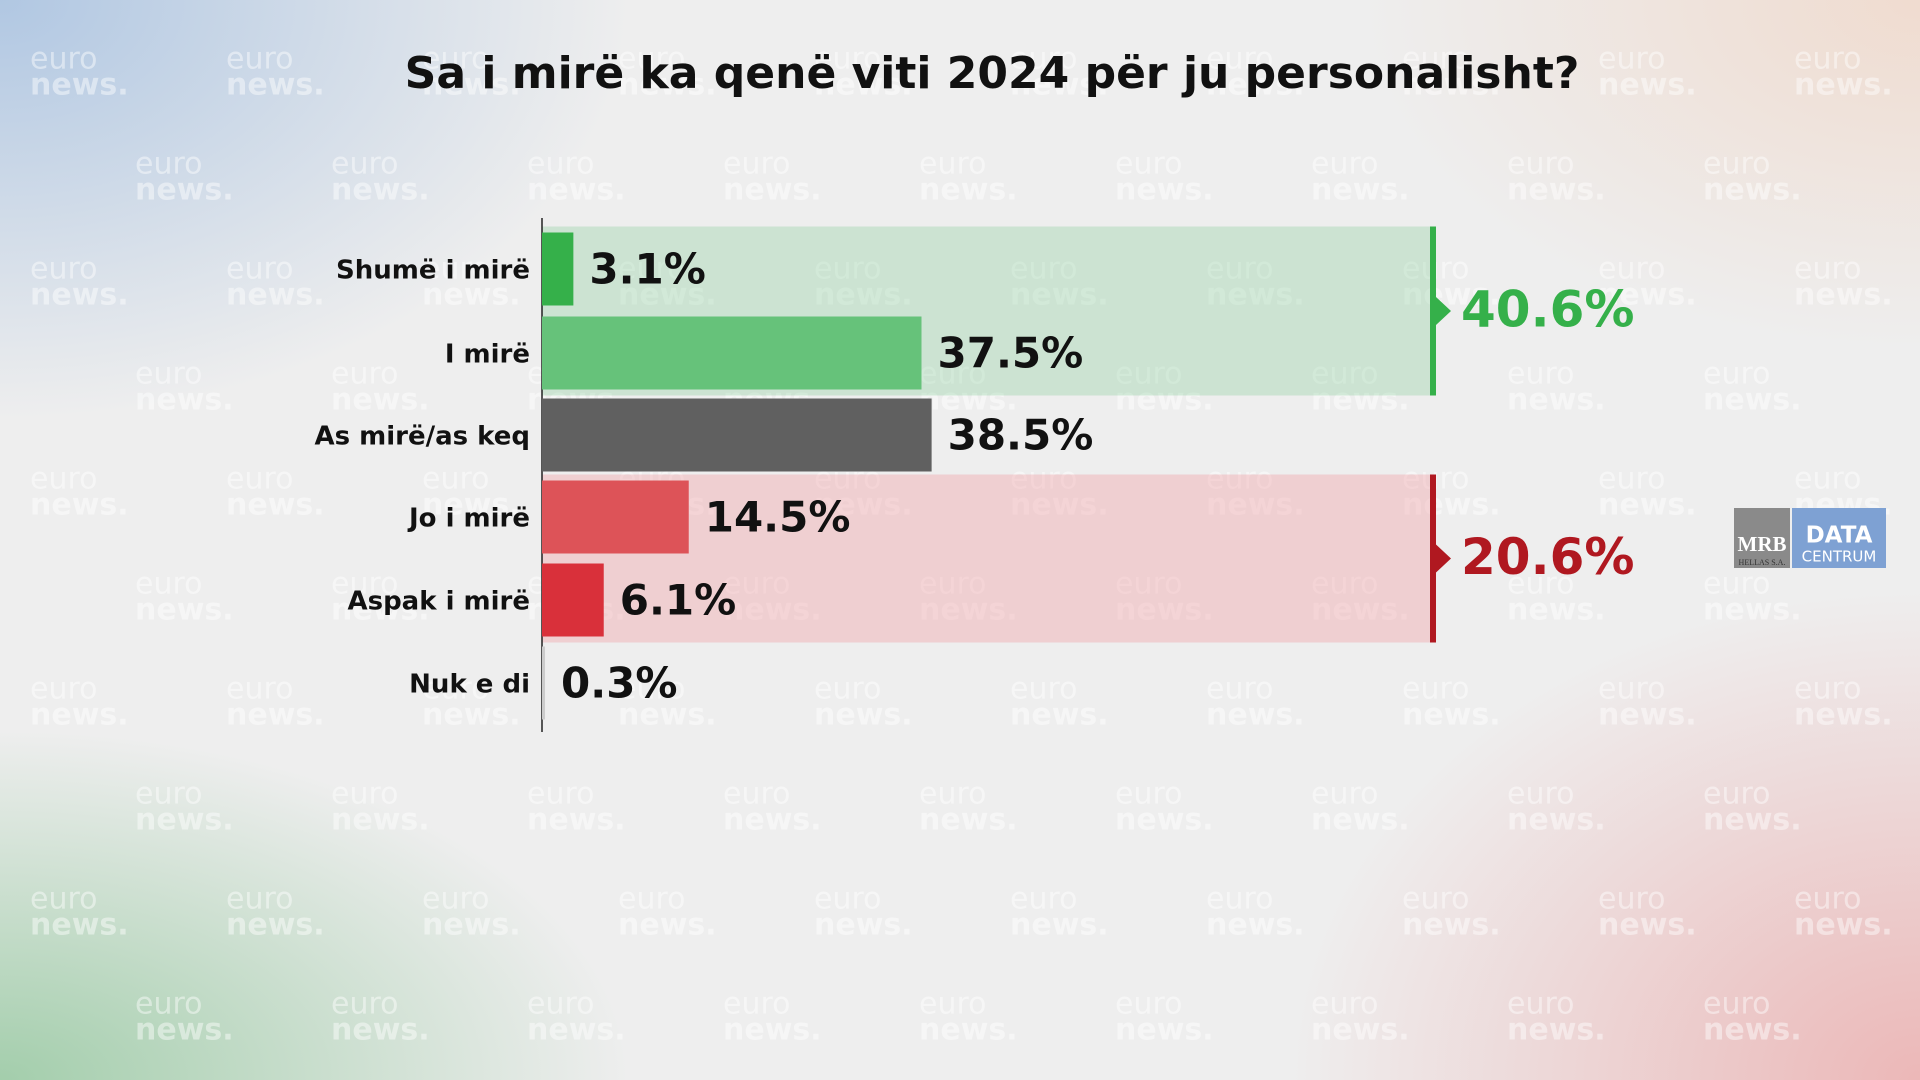  Describe the element at coordinates (487, 355) in the screenshot. I see `category-label: I mirë` at that location.